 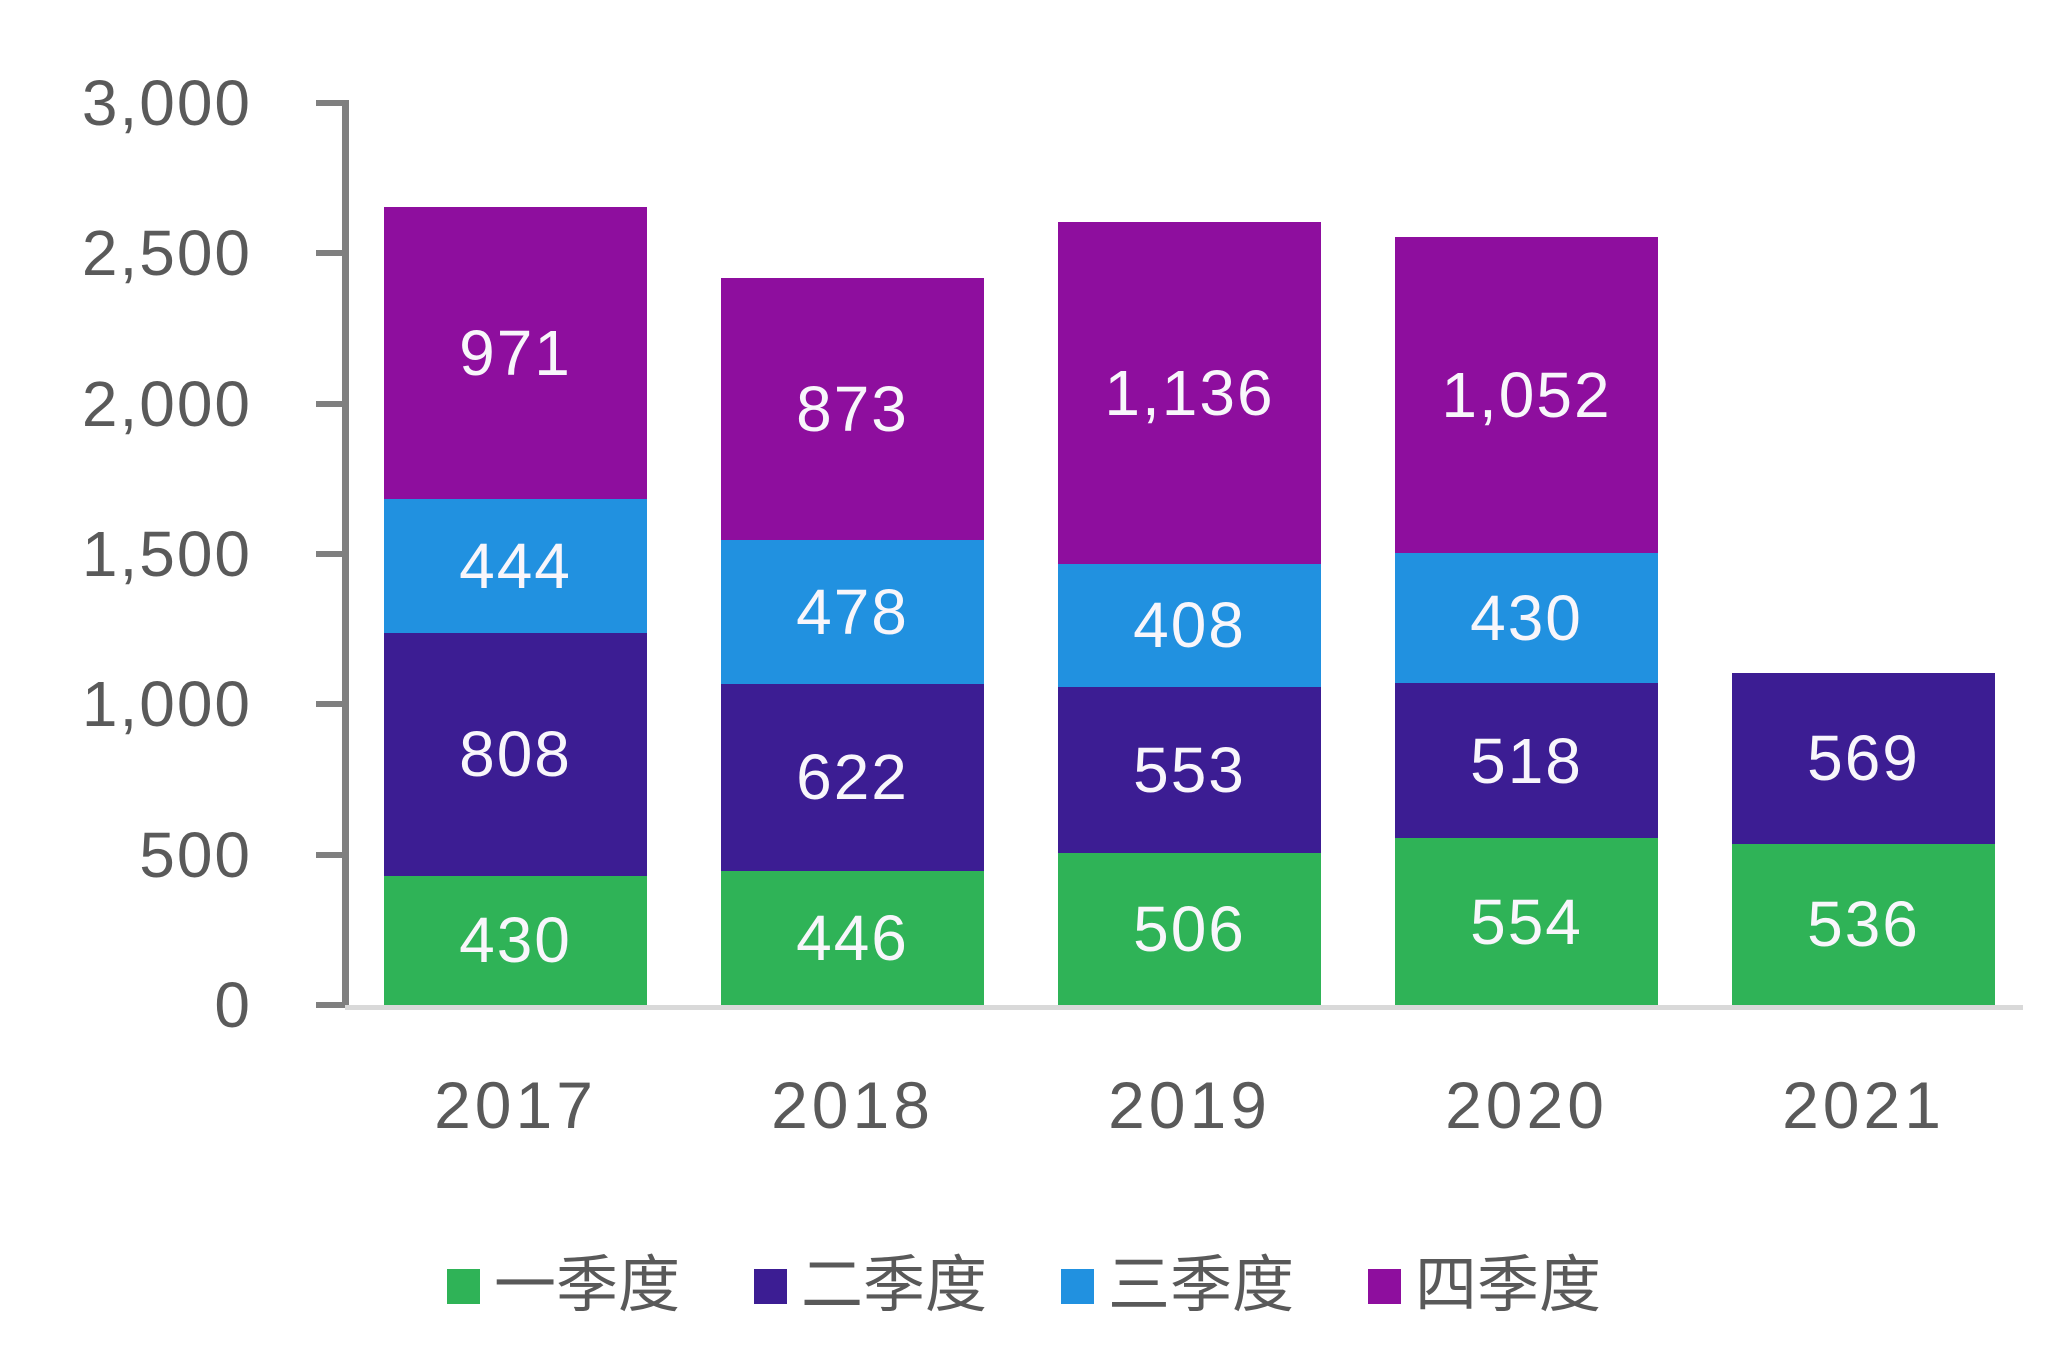 I want to click on bar-value-label: 408, so click(x=1189, y=625).